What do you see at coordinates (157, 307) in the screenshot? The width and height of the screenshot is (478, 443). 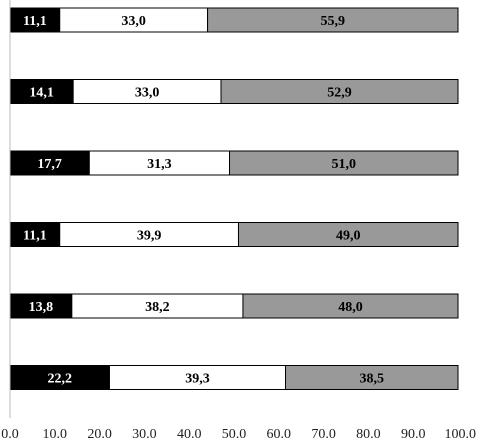 I see `data-label-row5-s2: 38,2` at bounding box center [157, 307].